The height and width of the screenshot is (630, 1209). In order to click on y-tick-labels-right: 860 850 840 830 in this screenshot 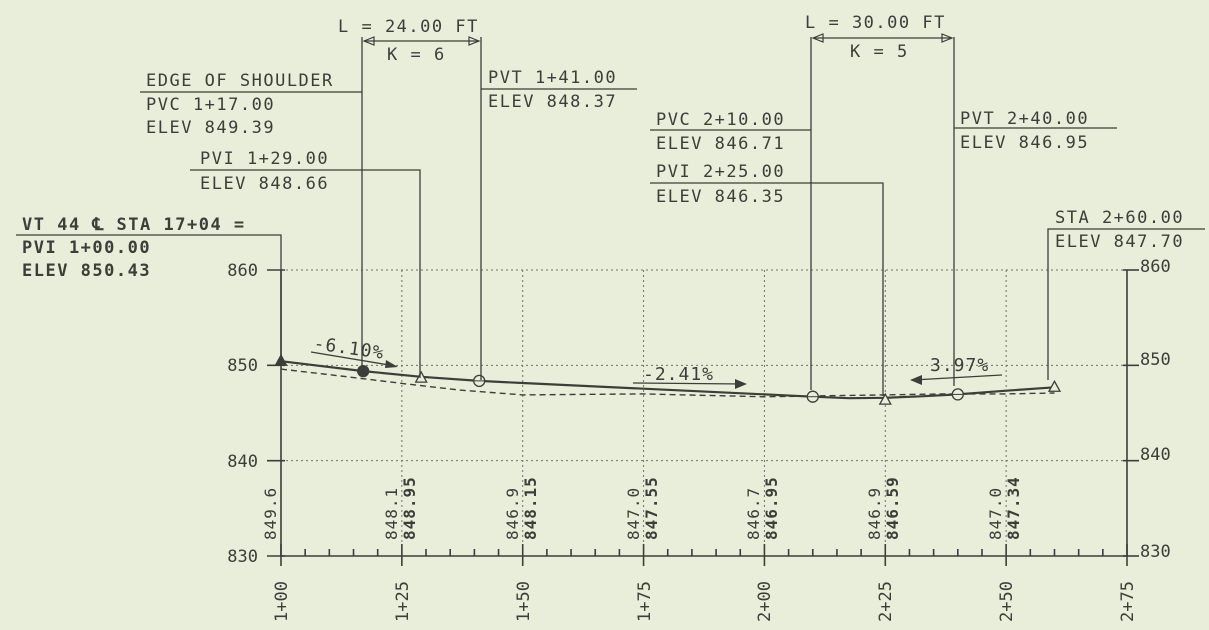, I will do `click(1155, 409)`.